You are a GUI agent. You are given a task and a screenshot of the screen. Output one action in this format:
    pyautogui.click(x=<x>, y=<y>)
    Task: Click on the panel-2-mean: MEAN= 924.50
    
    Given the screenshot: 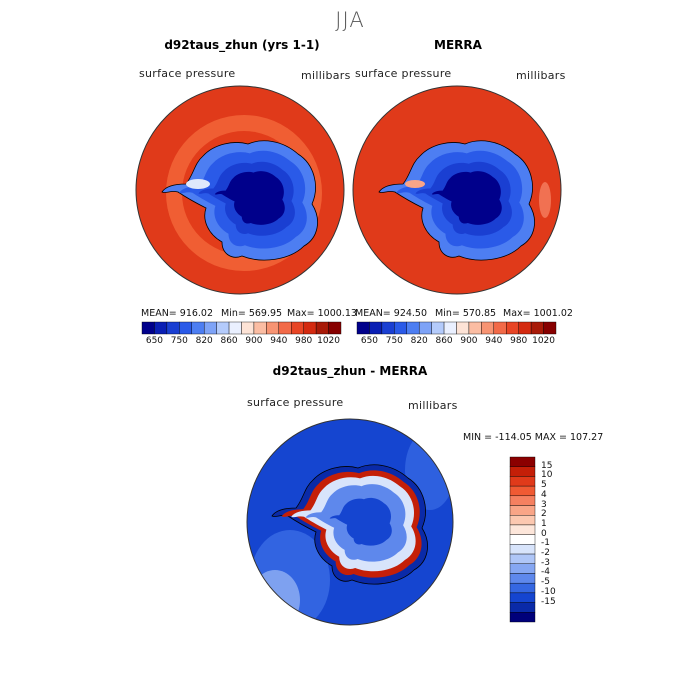 What is the action you would take?
    pyautogui.click(x=391, y=313)
    